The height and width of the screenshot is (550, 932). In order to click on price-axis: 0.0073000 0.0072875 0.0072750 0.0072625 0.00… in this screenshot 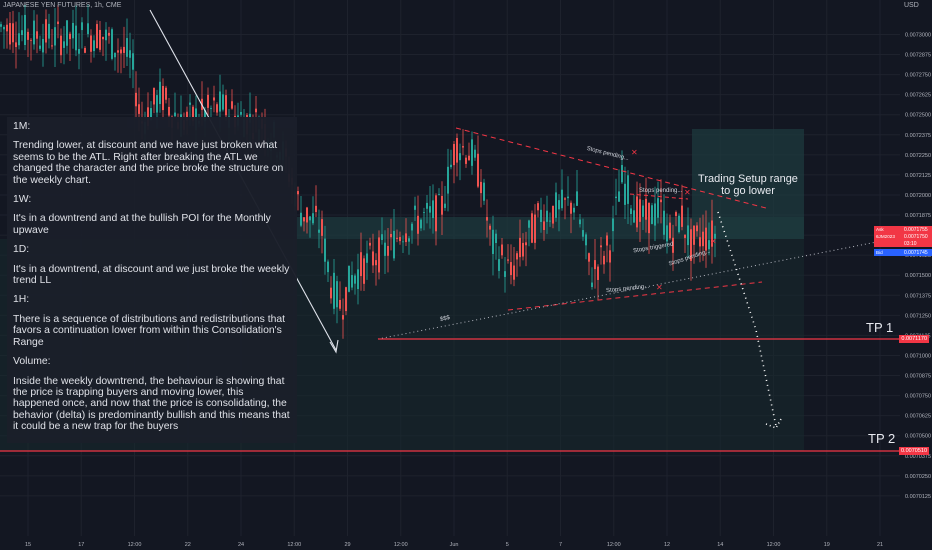, I will do `click(903, 275)`.